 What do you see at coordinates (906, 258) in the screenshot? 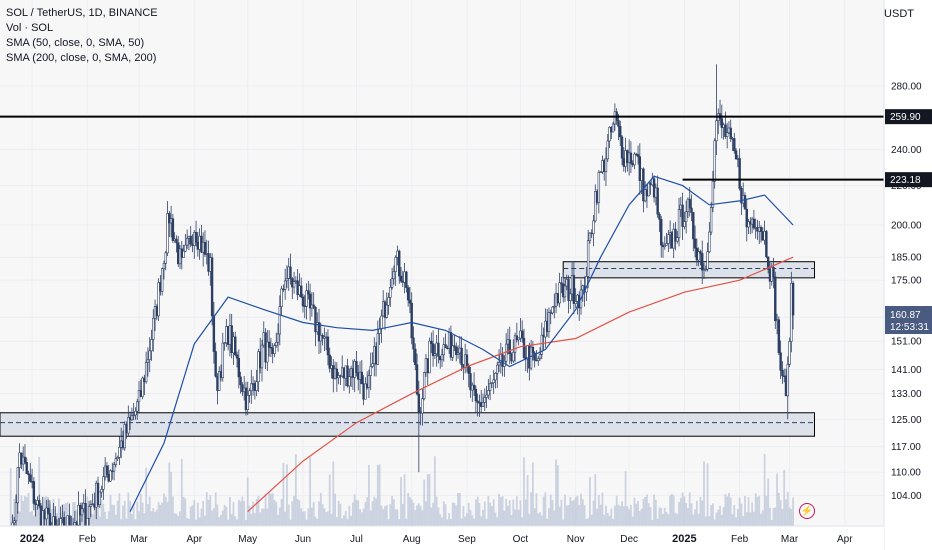
I see `y-tick-label: 185.00` at bounding box center [906, 258].